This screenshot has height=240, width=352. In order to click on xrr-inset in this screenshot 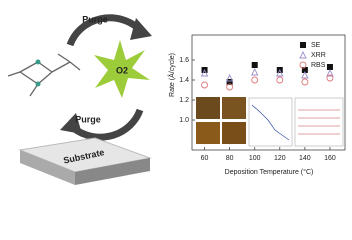, I will do `click(270, 122)`.